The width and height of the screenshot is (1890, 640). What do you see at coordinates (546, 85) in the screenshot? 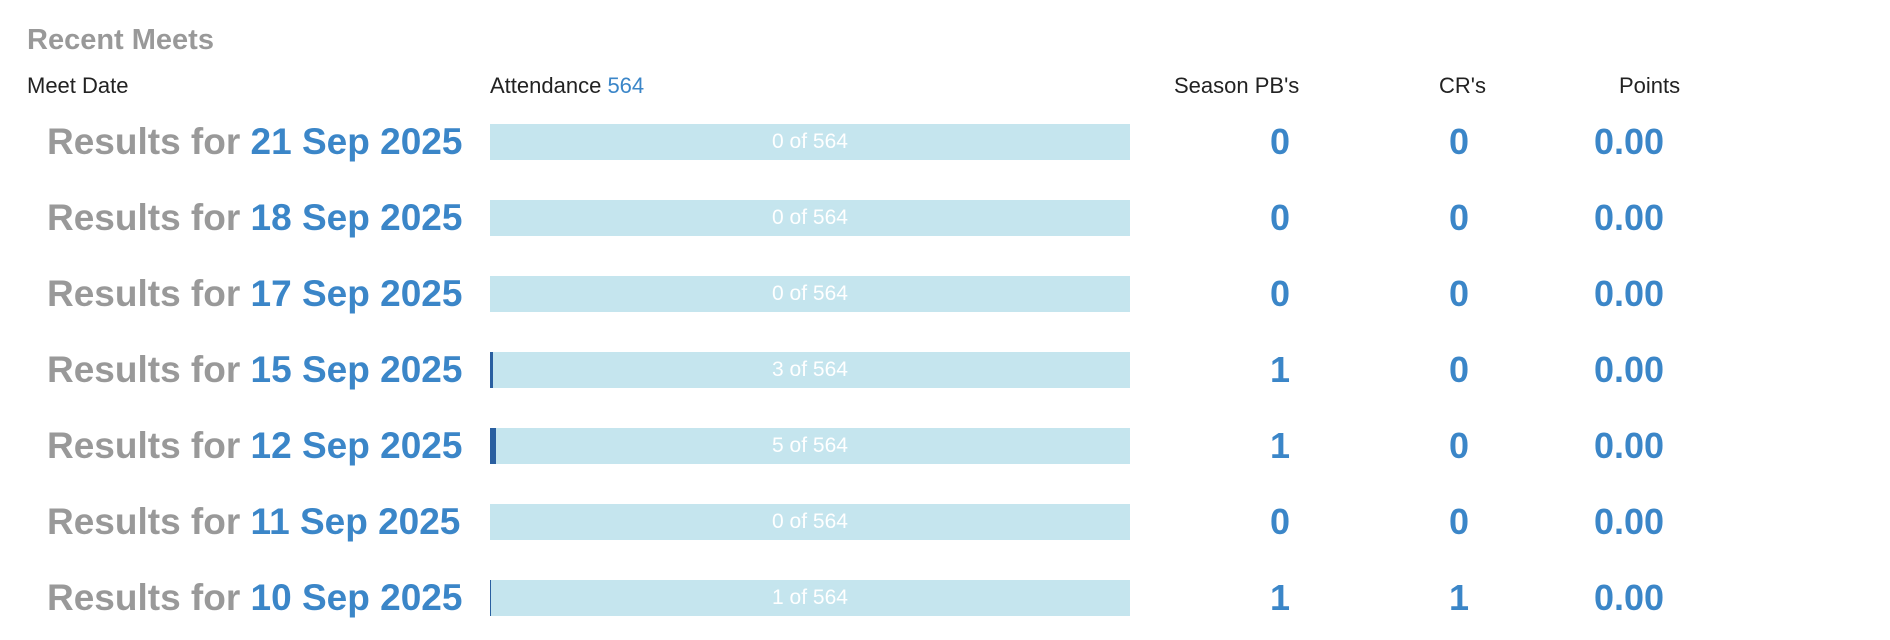
I see `header: Attendance` at bounding box center [546, 85].